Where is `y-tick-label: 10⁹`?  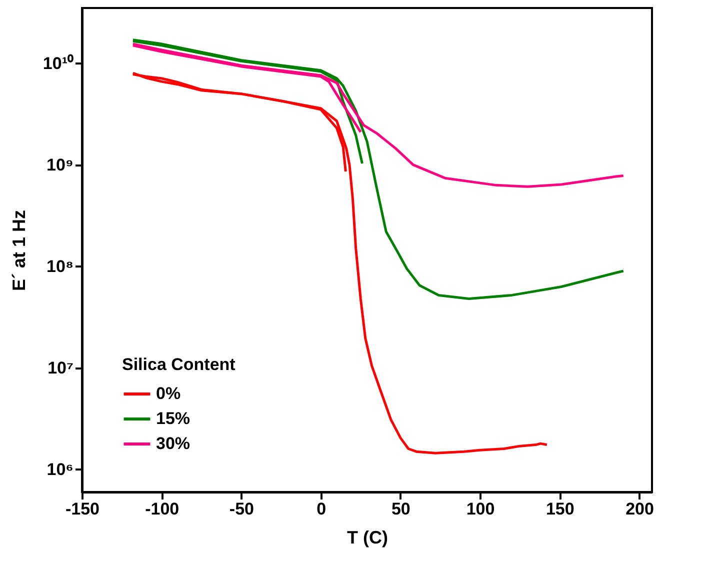
y-tick-label: 10⁹ is located at coordinates (60, 164).